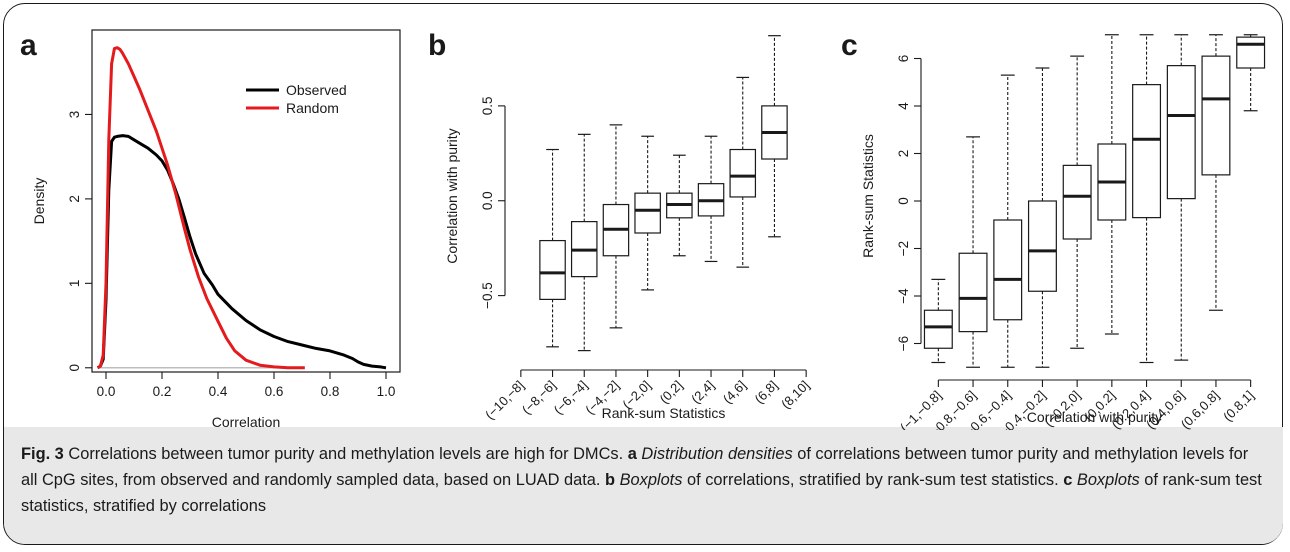  I want to click on panel-b-x-axis-label: Rank-sum Statistics, so click(664, 413).